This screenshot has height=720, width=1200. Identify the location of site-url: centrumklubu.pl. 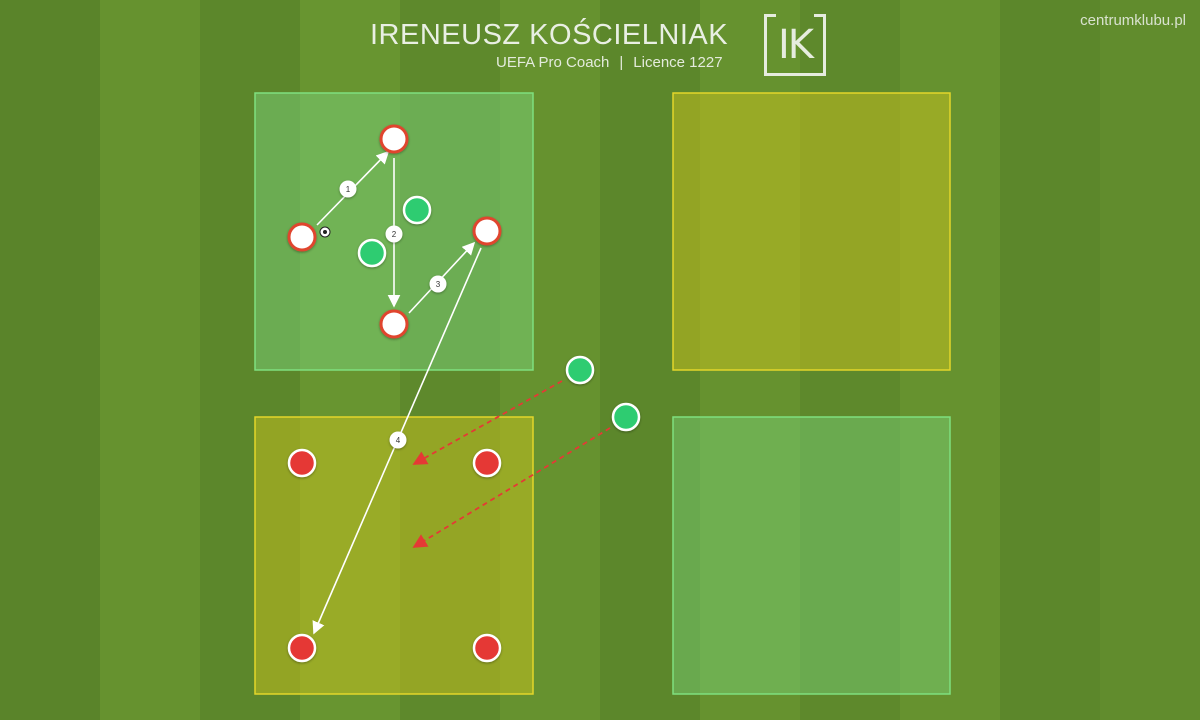
(1133, 20).